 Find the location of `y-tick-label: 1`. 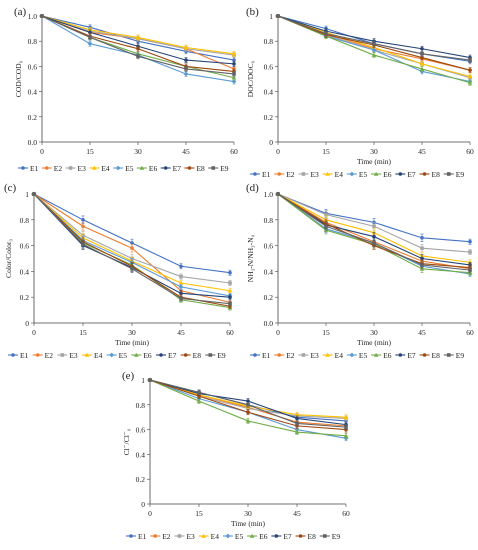

y-tick-label: 1 is located at coordinates (27, 194).